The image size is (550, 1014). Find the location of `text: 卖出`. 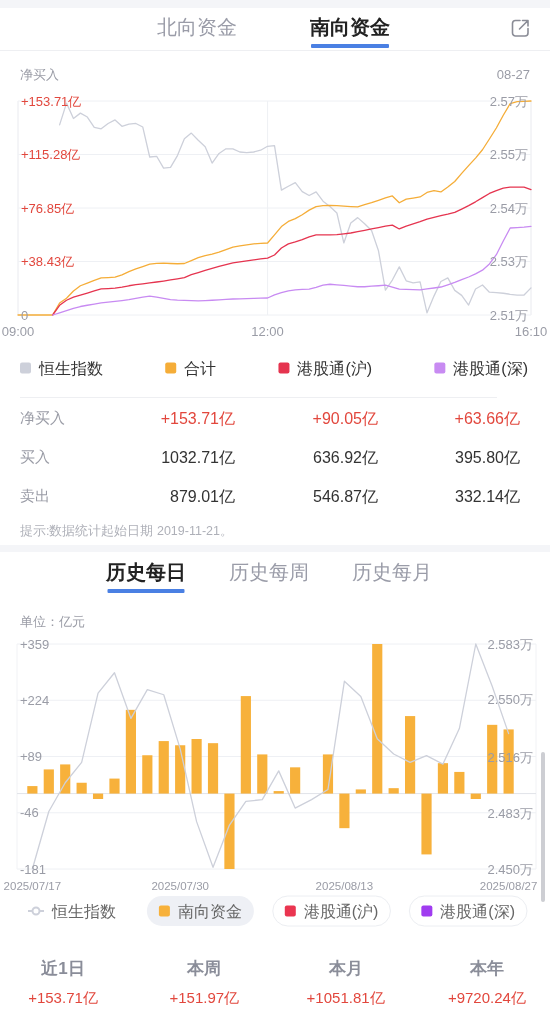

text: 卖出 is located at coordinates (35, 496).